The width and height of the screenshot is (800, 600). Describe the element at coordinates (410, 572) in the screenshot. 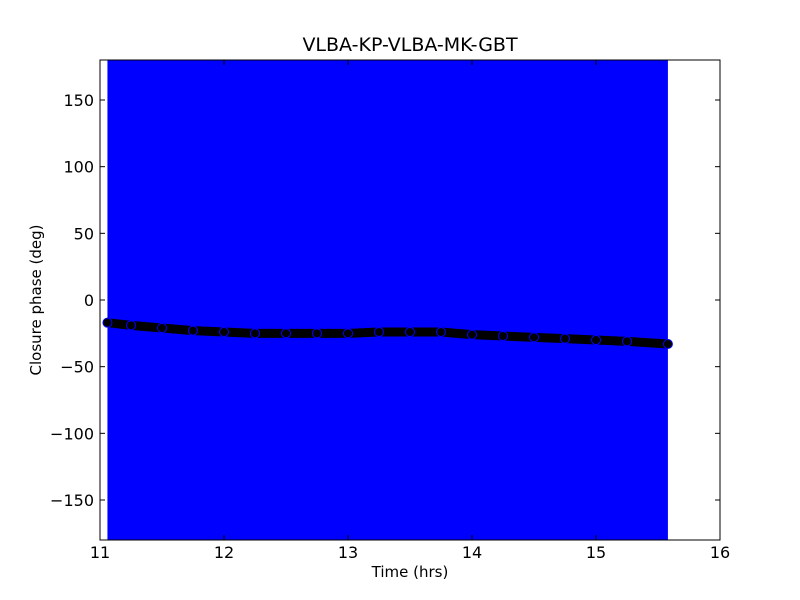

I see `x-axis-label: Time (hrs)` at that location.